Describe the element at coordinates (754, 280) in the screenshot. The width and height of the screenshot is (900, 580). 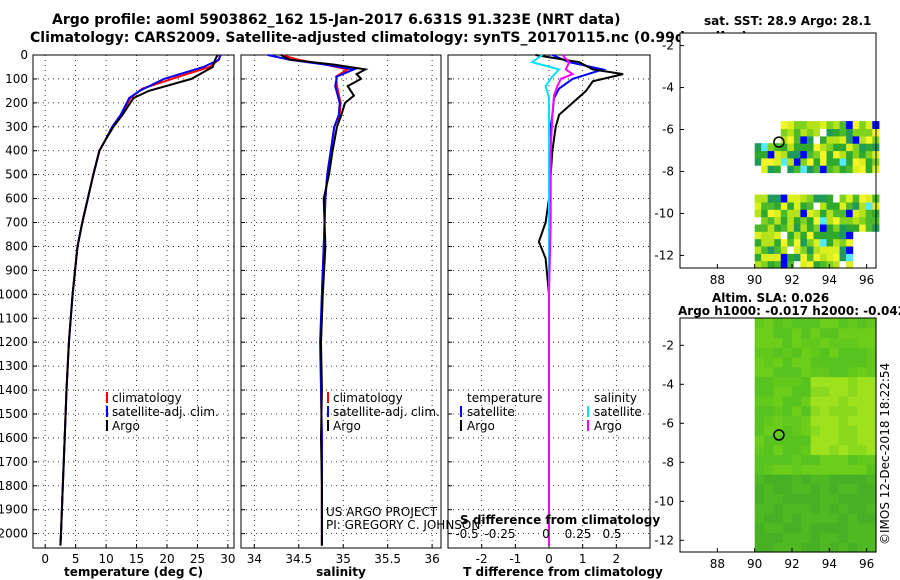
I see `map-x-tick-label: 90` at that location.